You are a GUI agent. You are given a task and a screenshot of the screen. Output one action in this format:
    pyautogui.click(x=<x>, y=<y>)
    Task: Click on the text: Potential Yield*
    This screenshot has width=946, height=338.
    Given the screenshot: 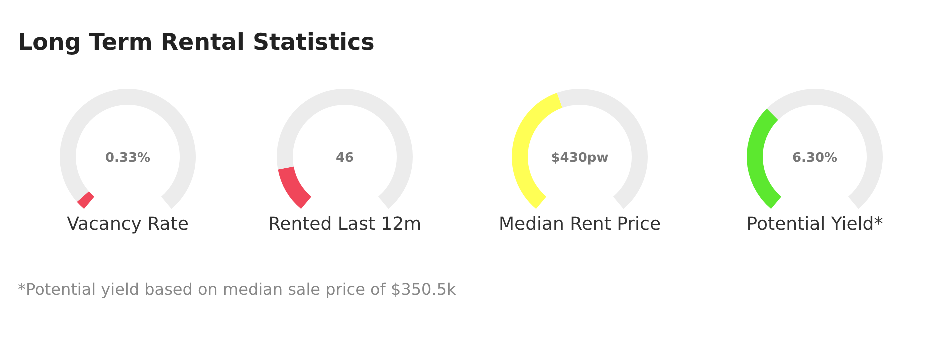 What is the action you would take?
    pyautogui.click(x=815, y=224)
    